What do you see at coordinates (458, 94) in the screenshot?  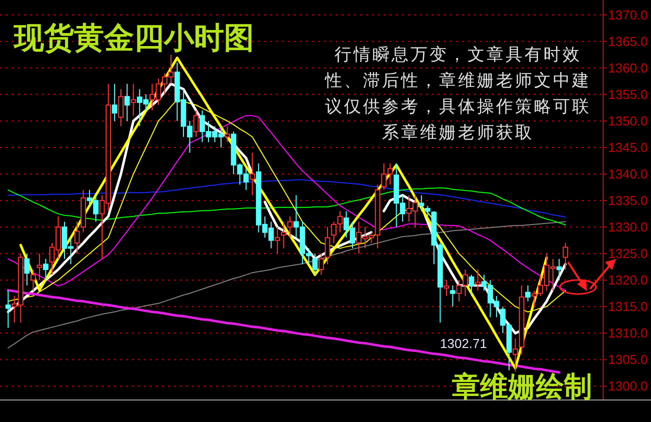 I see `annotation: 行情瞬息万变，文章具有时效性、滞后性，章维姗老师文中建议仅供参考，具体操作策略可联系章维姗老师获取` at bounding box center [458, 94].